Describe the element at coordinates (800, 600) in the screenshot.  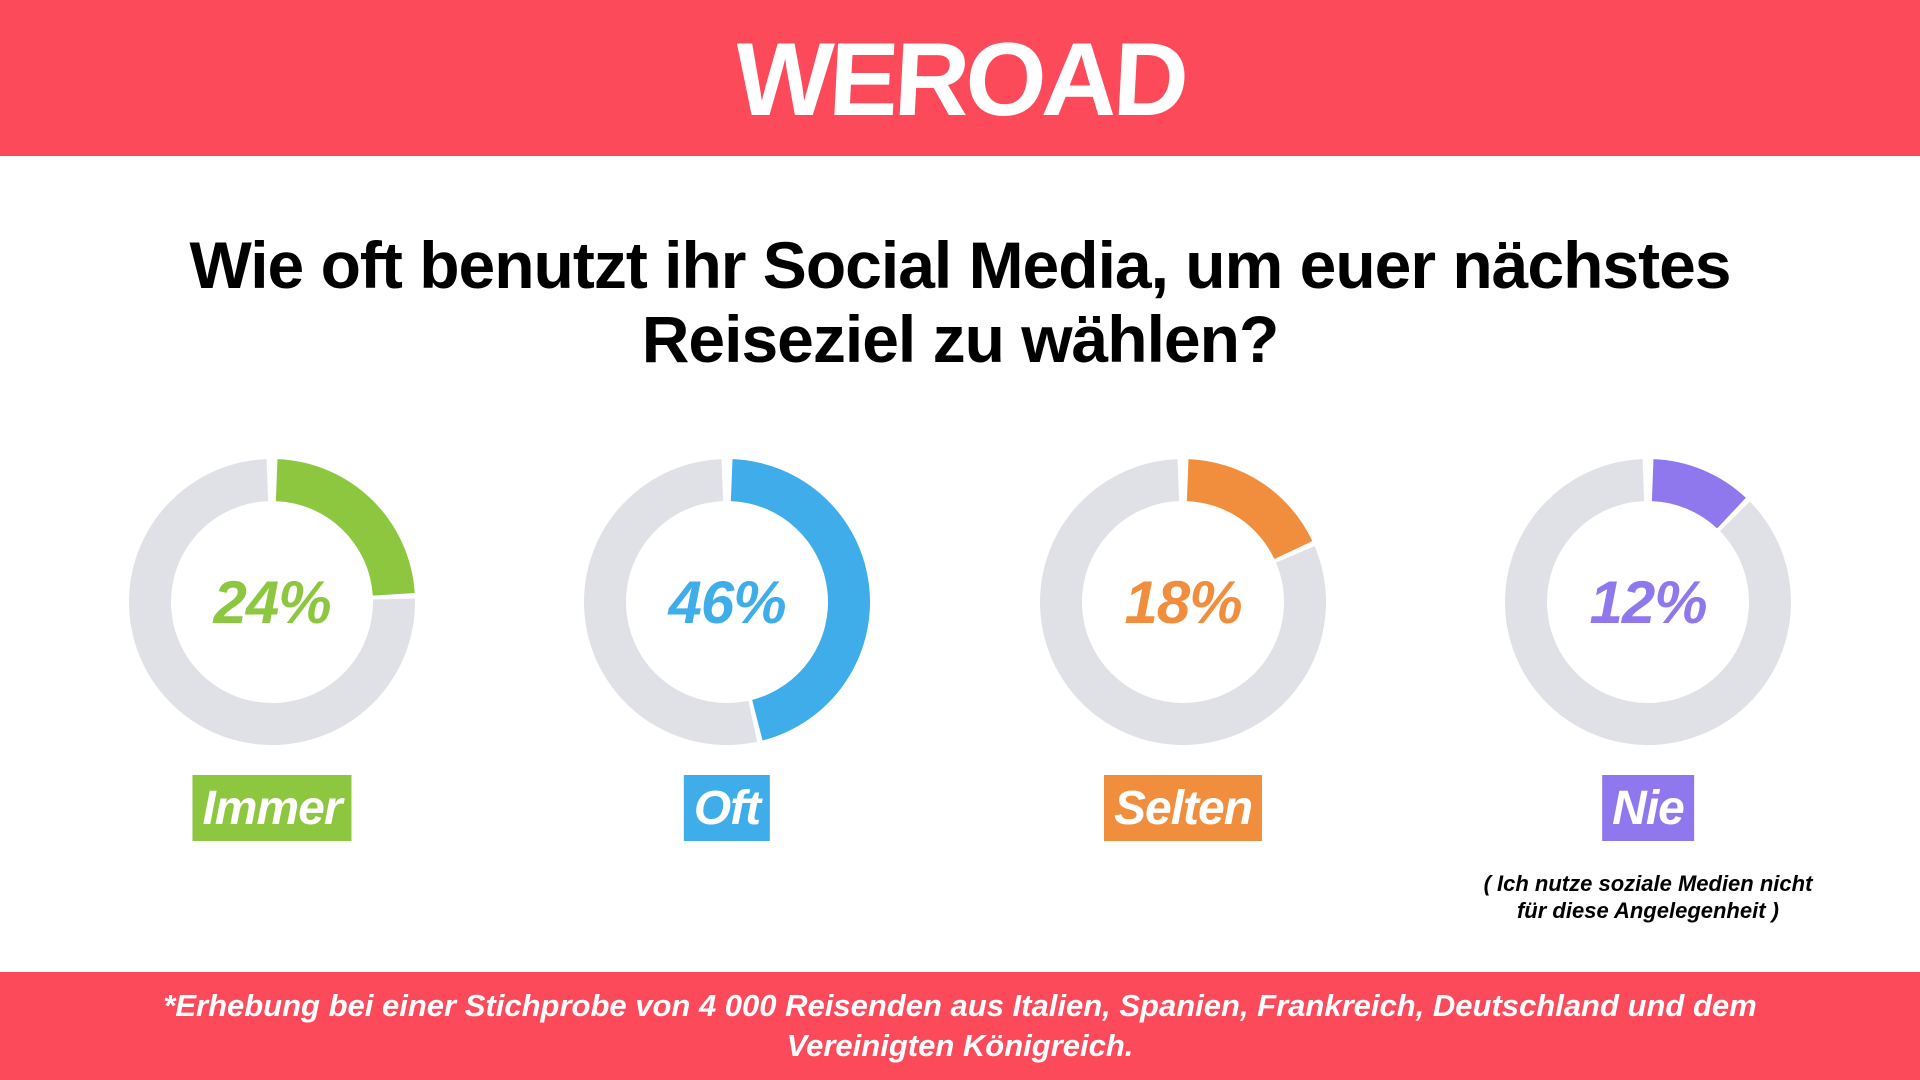
I see `donut-slice-oft` at that location.